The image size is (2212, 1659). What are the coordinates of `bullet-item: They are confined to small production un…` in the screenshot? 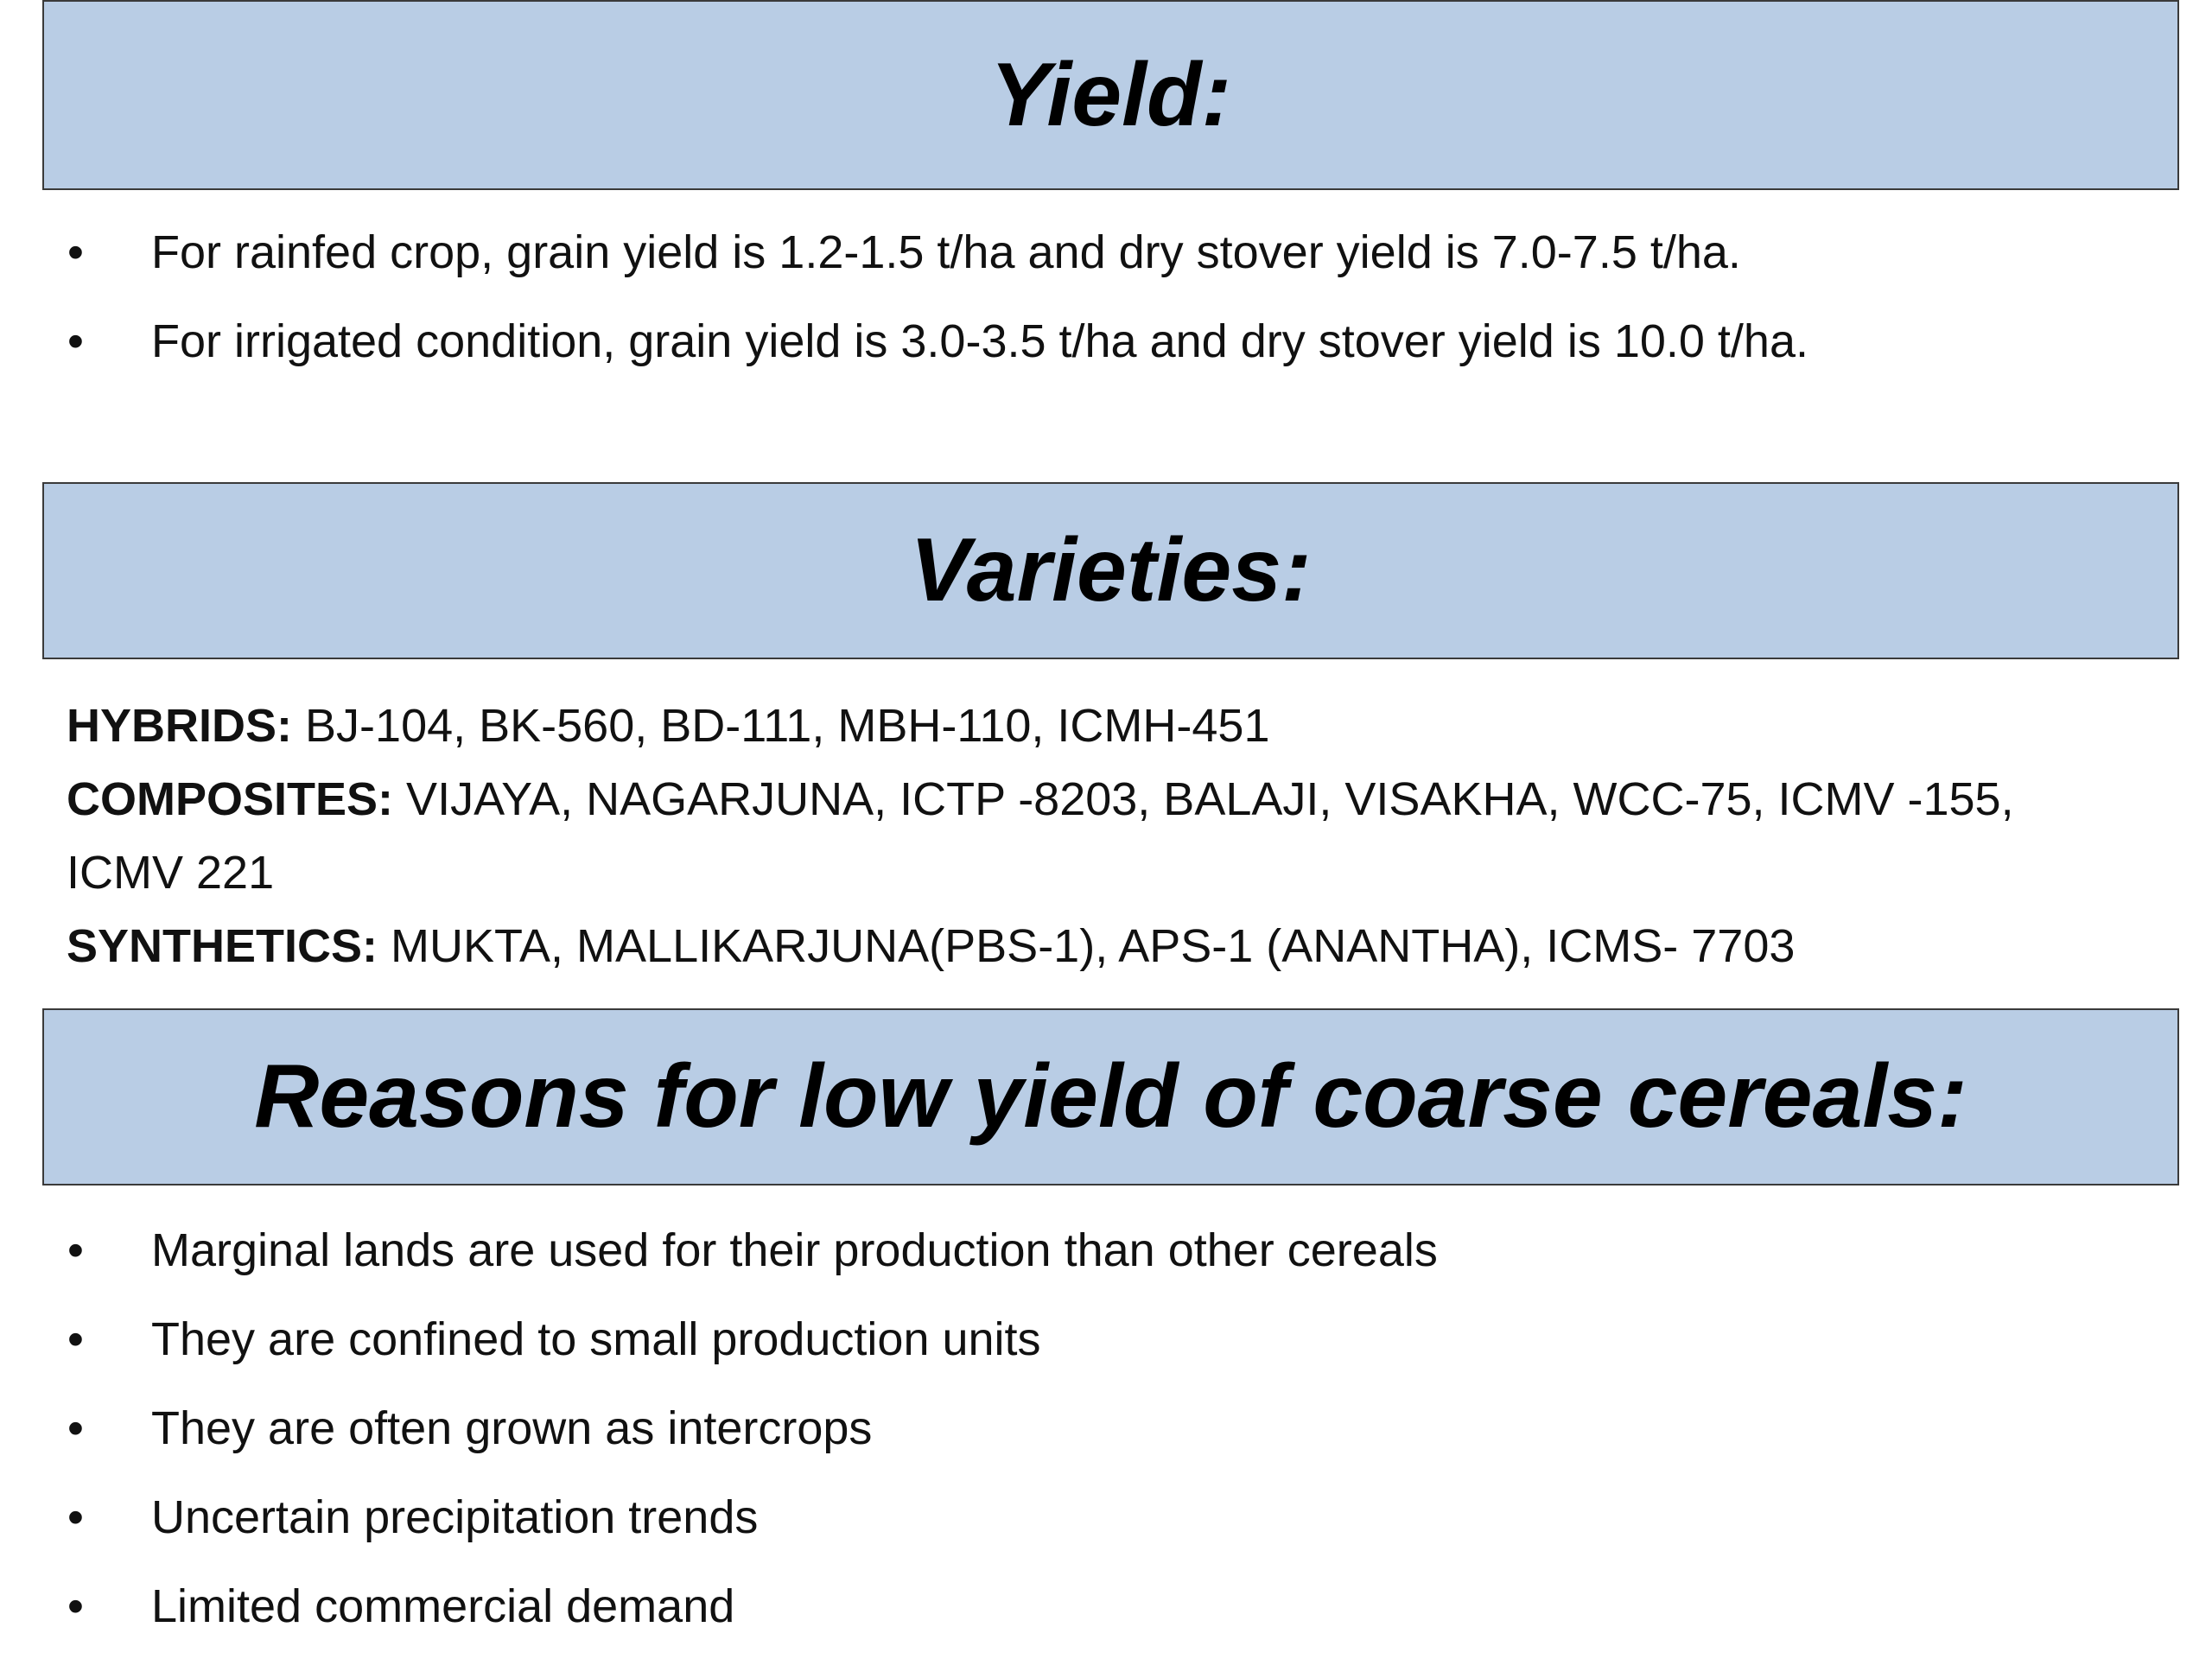 It's located at (1077, 1339).